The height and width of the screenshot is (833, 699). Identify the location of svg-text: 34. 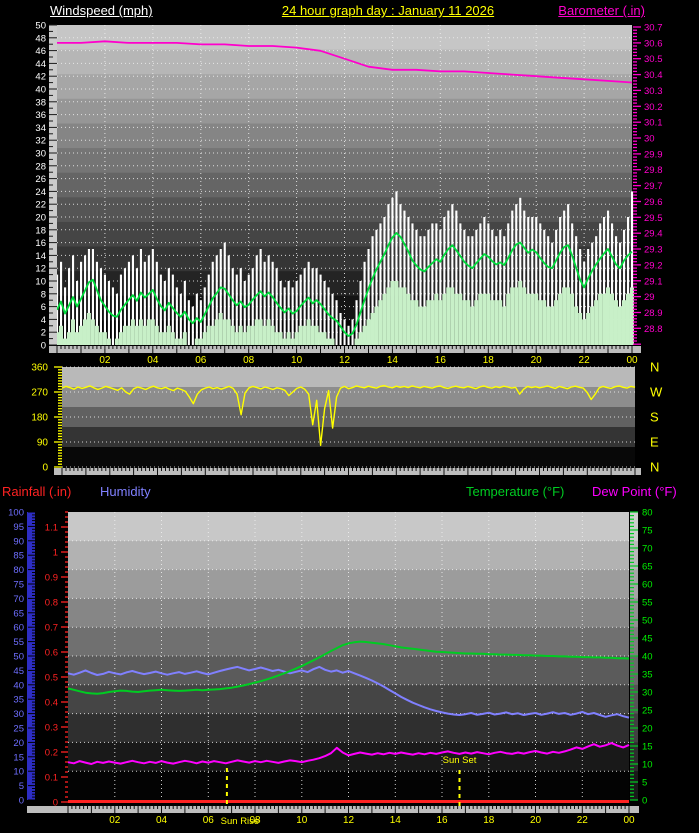
(40, 128).